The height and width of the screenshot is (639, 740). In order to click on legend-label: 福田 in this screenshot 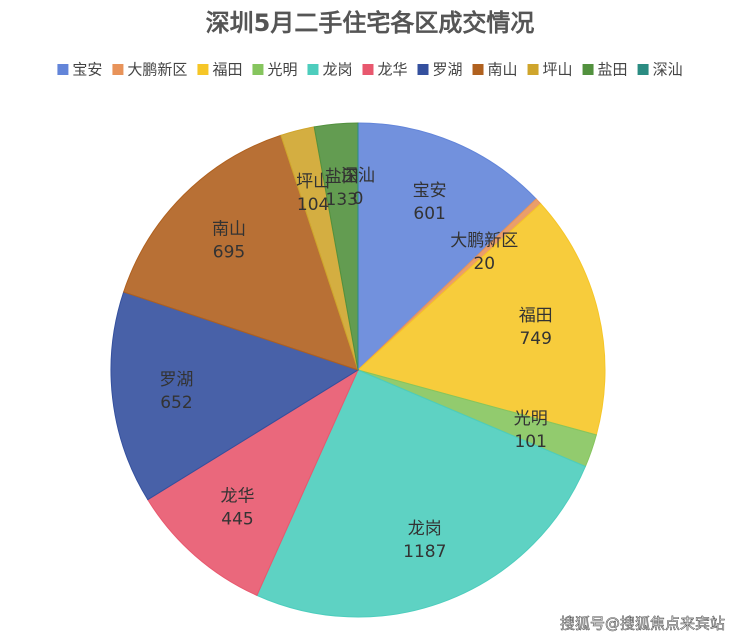, I will do `click(227, 70)`.